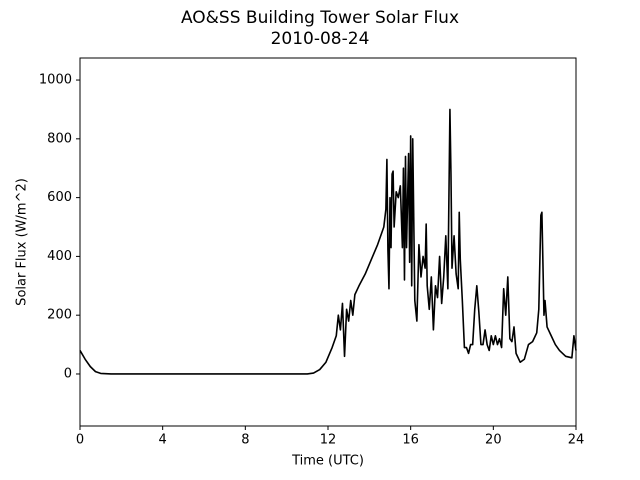 Image resolution: width=640 pixels, height=480 pixels. Describe the element at coordinates (576, 440) in the screenshot. I see `x-tick-label: 24` at that location.